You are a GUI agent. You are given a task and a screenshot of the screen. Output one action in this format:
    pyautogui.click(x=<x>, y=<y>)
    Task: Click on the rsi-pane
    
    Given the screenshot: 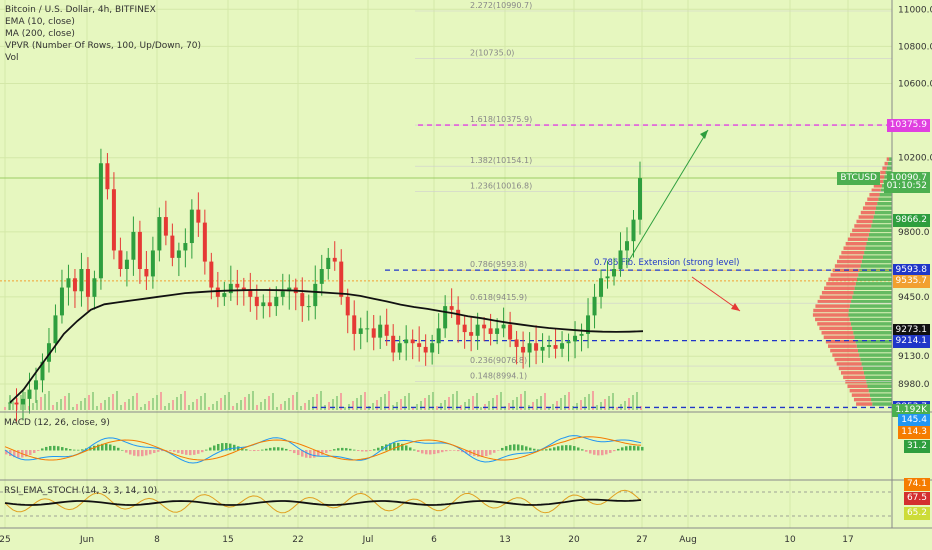 What is the action you would take?
    pyautogui.click(x=446, y=503)
    